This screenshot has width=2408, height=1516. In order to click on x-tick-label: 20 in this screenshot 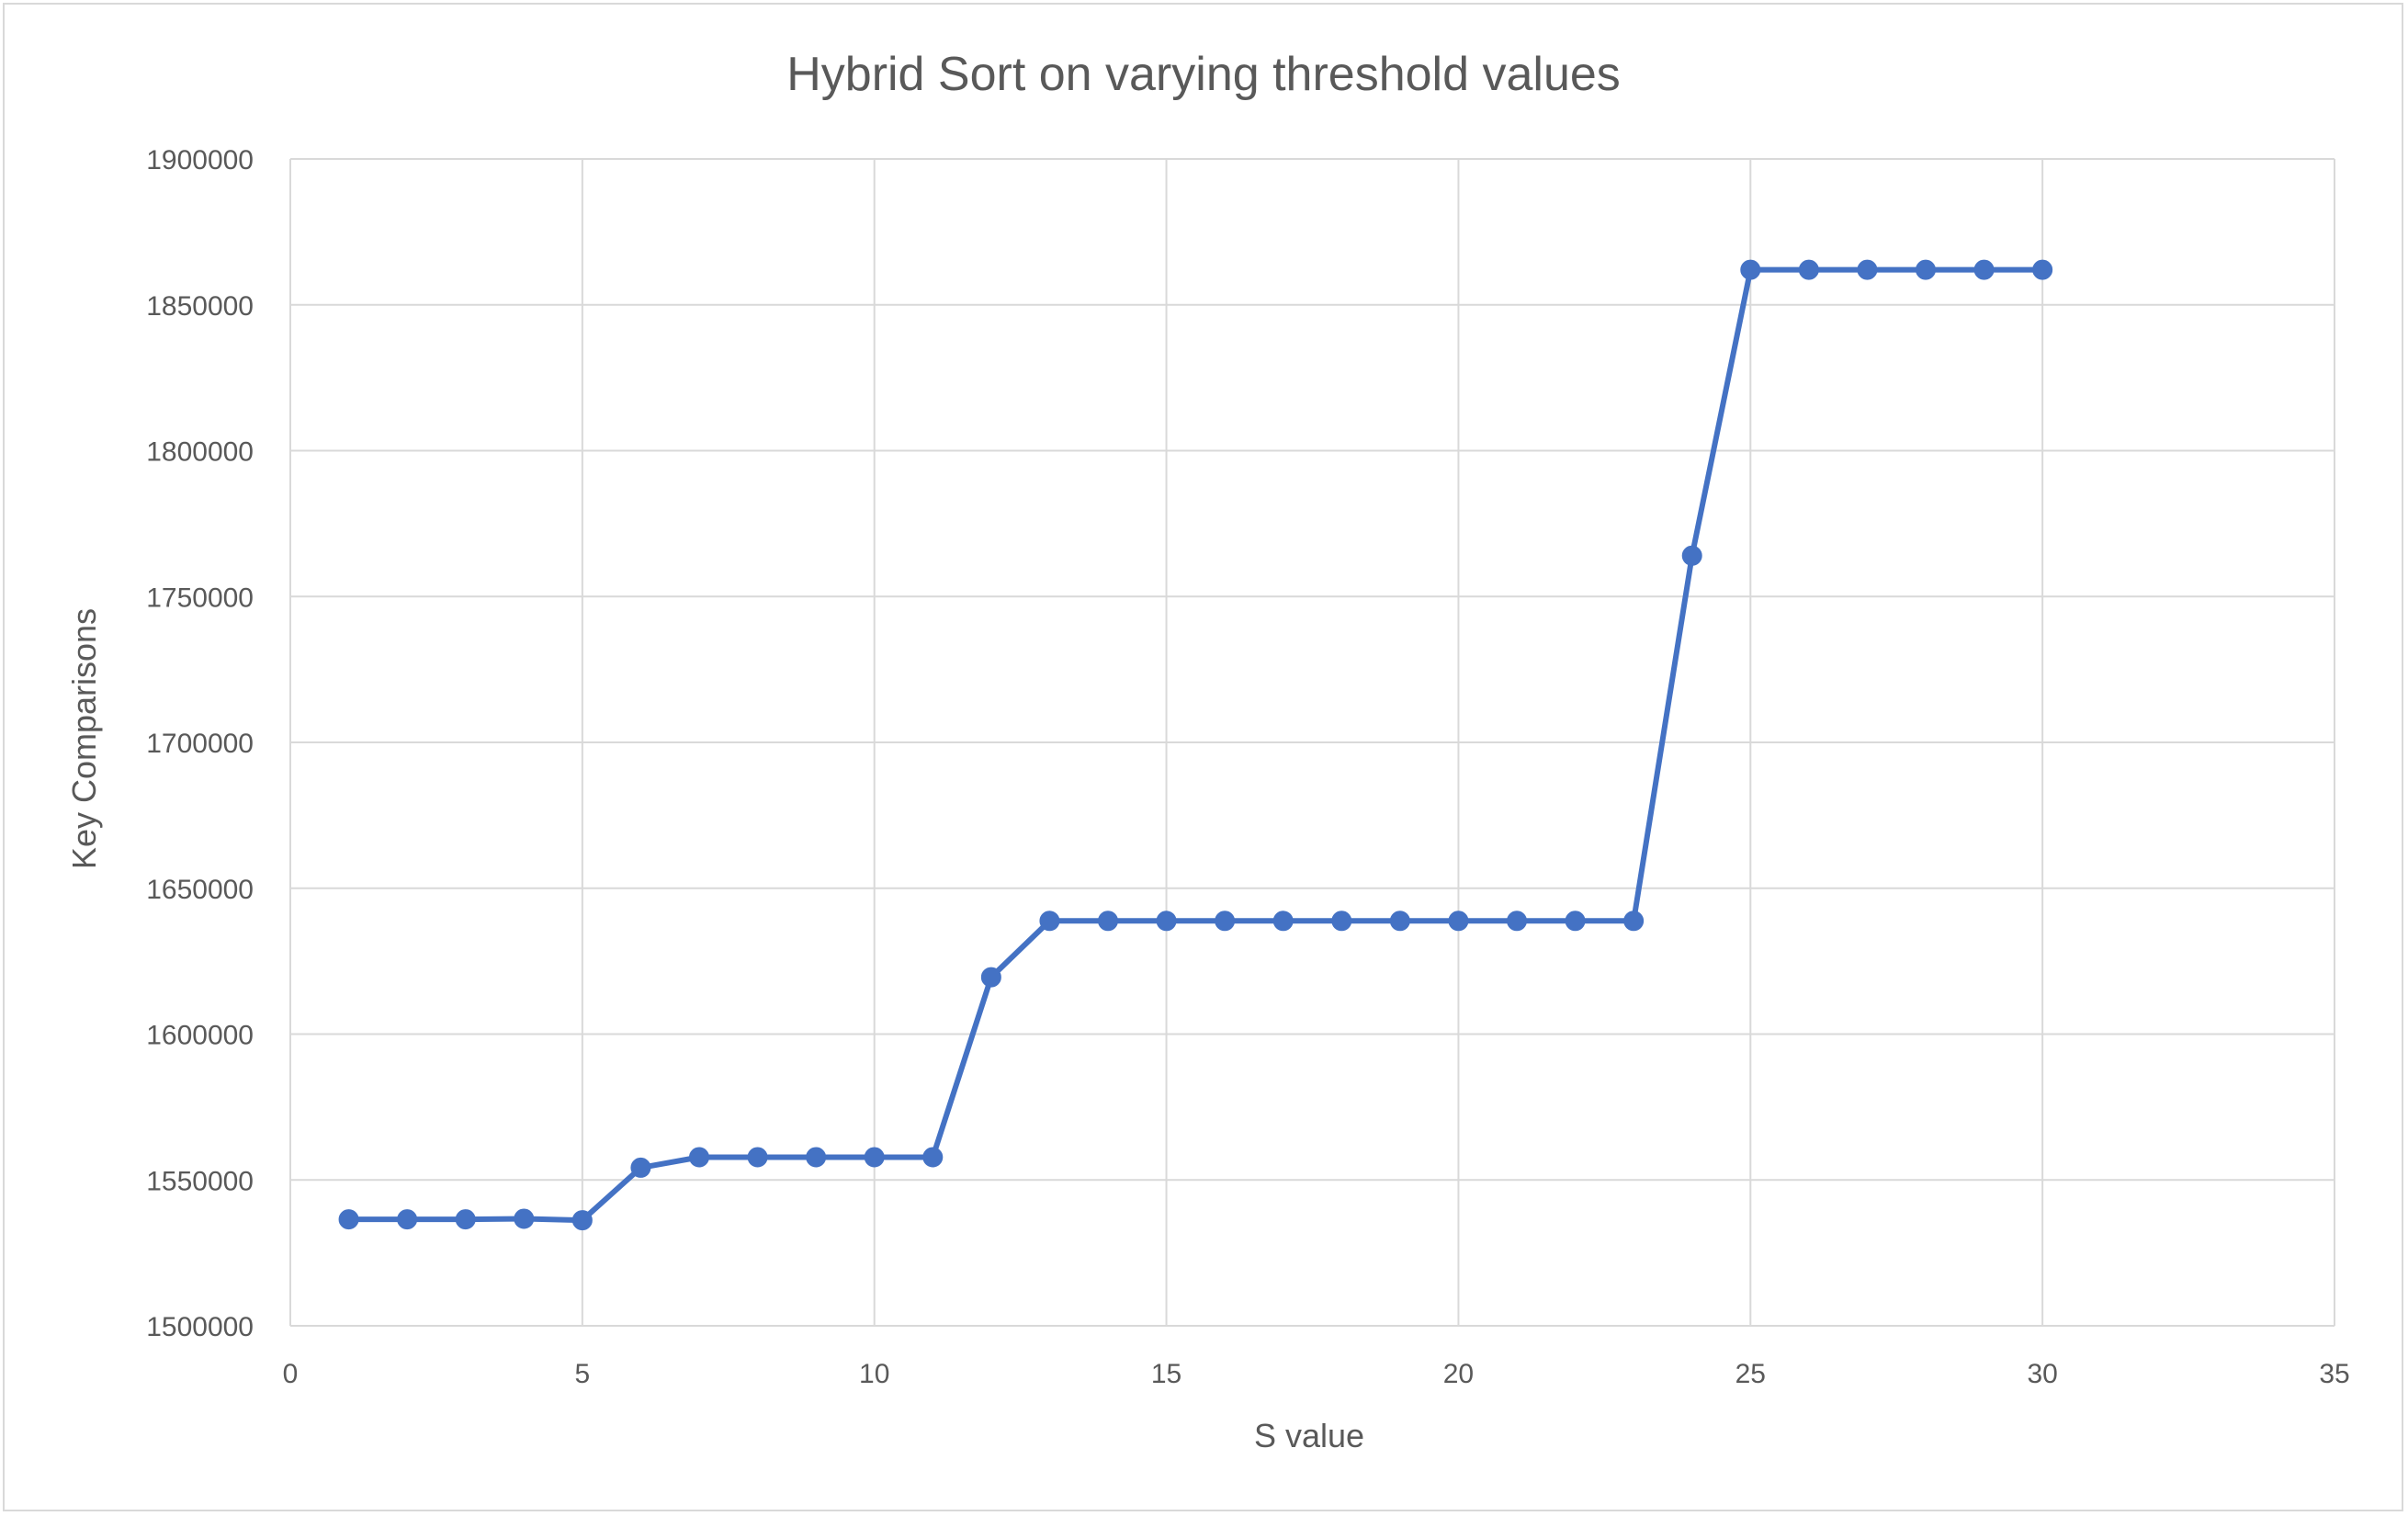, I will do `click(1459, 1374)`.